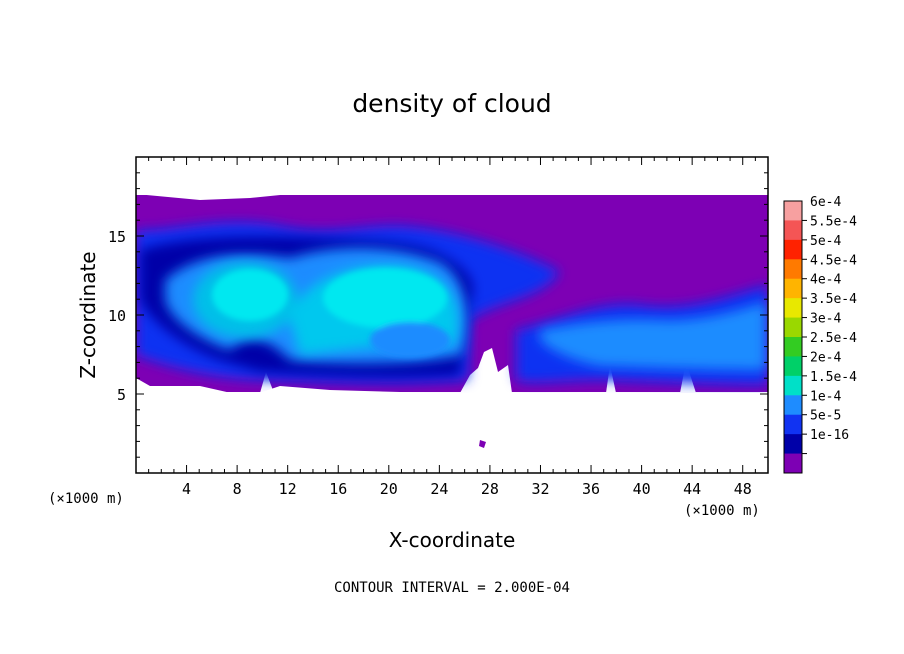  Describe the element at coordinates (825, 241) in the screenshot. I see `colorbar-label: 5e-4` at that location.